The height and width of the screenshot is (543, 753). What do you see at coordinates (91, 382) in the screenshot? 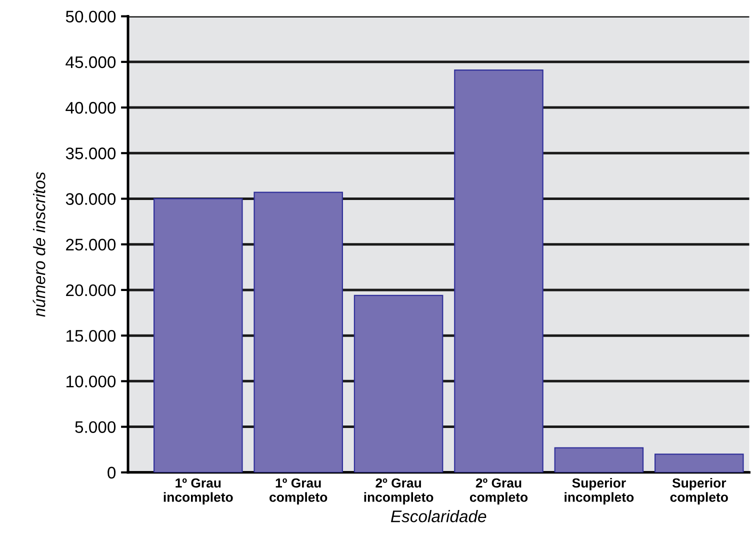
I see `y-tick-label: 10.000` at bounding box center [91, 382].